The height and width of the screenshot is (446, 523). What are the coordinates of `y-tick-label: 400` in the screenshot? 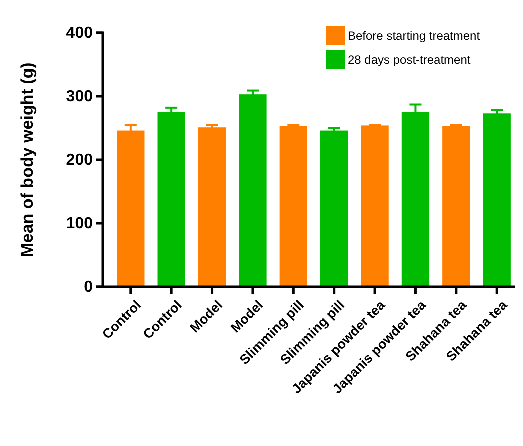 It's located at (80, 33).